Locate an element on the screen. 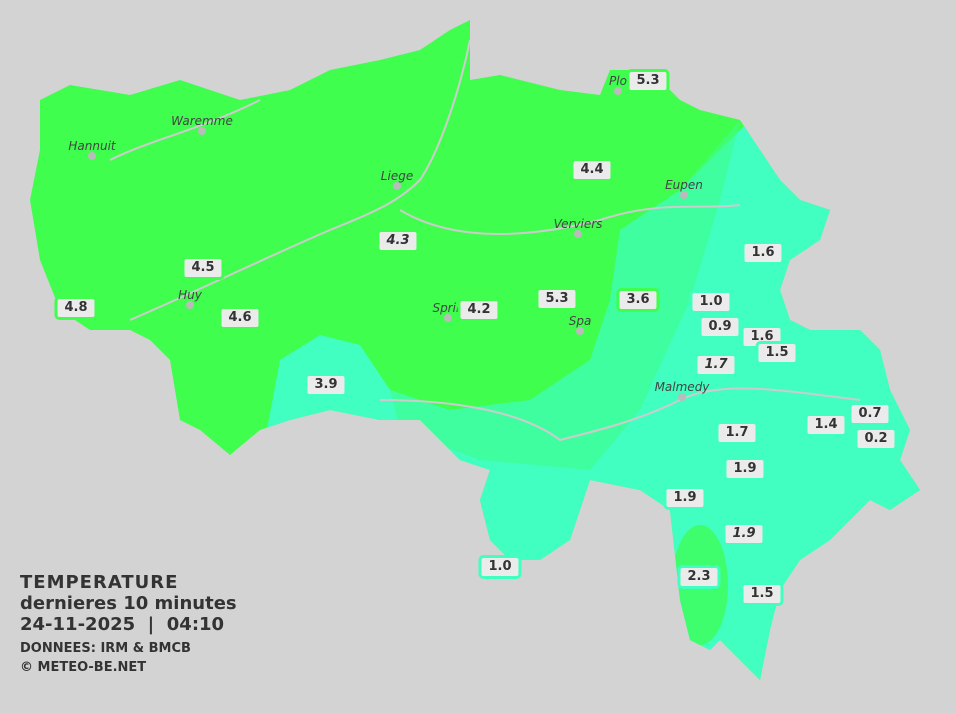 This screenshot has height=713, width=955. legend-subtitle: dernieres 10 minutes is located at coordinates (128, 603).